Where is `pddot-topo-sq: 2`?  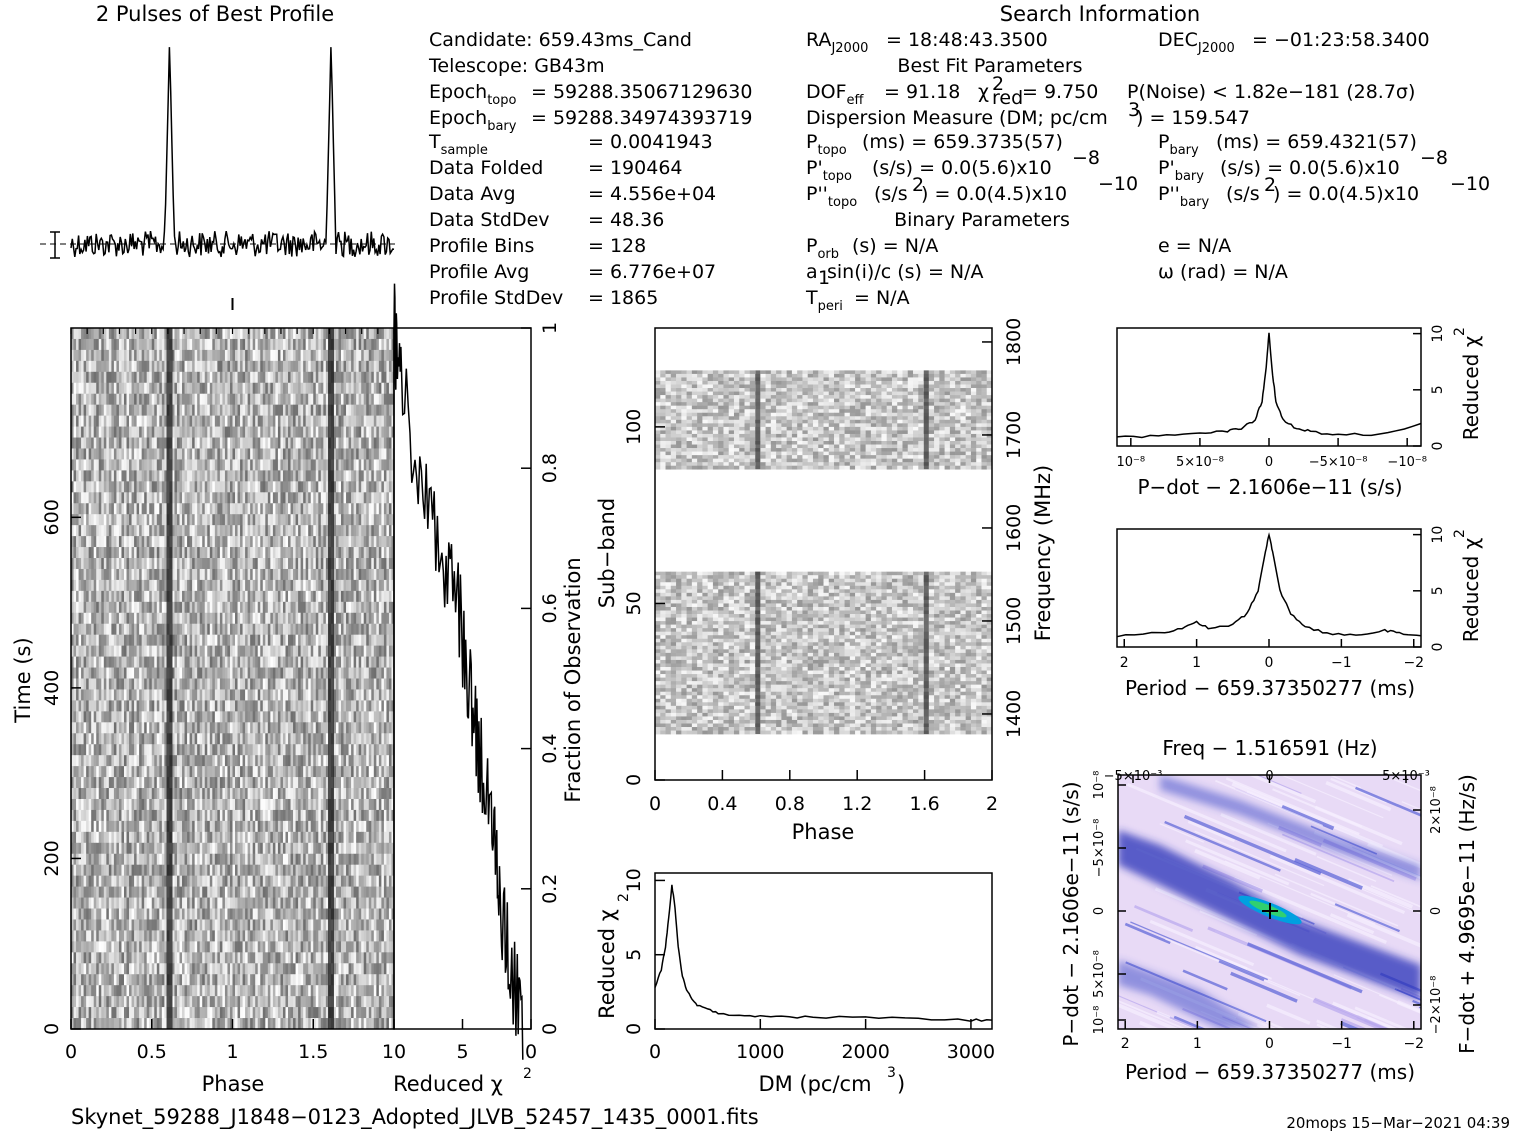
pddot-topo-sq: 2 is located at coordinates (918, 185).